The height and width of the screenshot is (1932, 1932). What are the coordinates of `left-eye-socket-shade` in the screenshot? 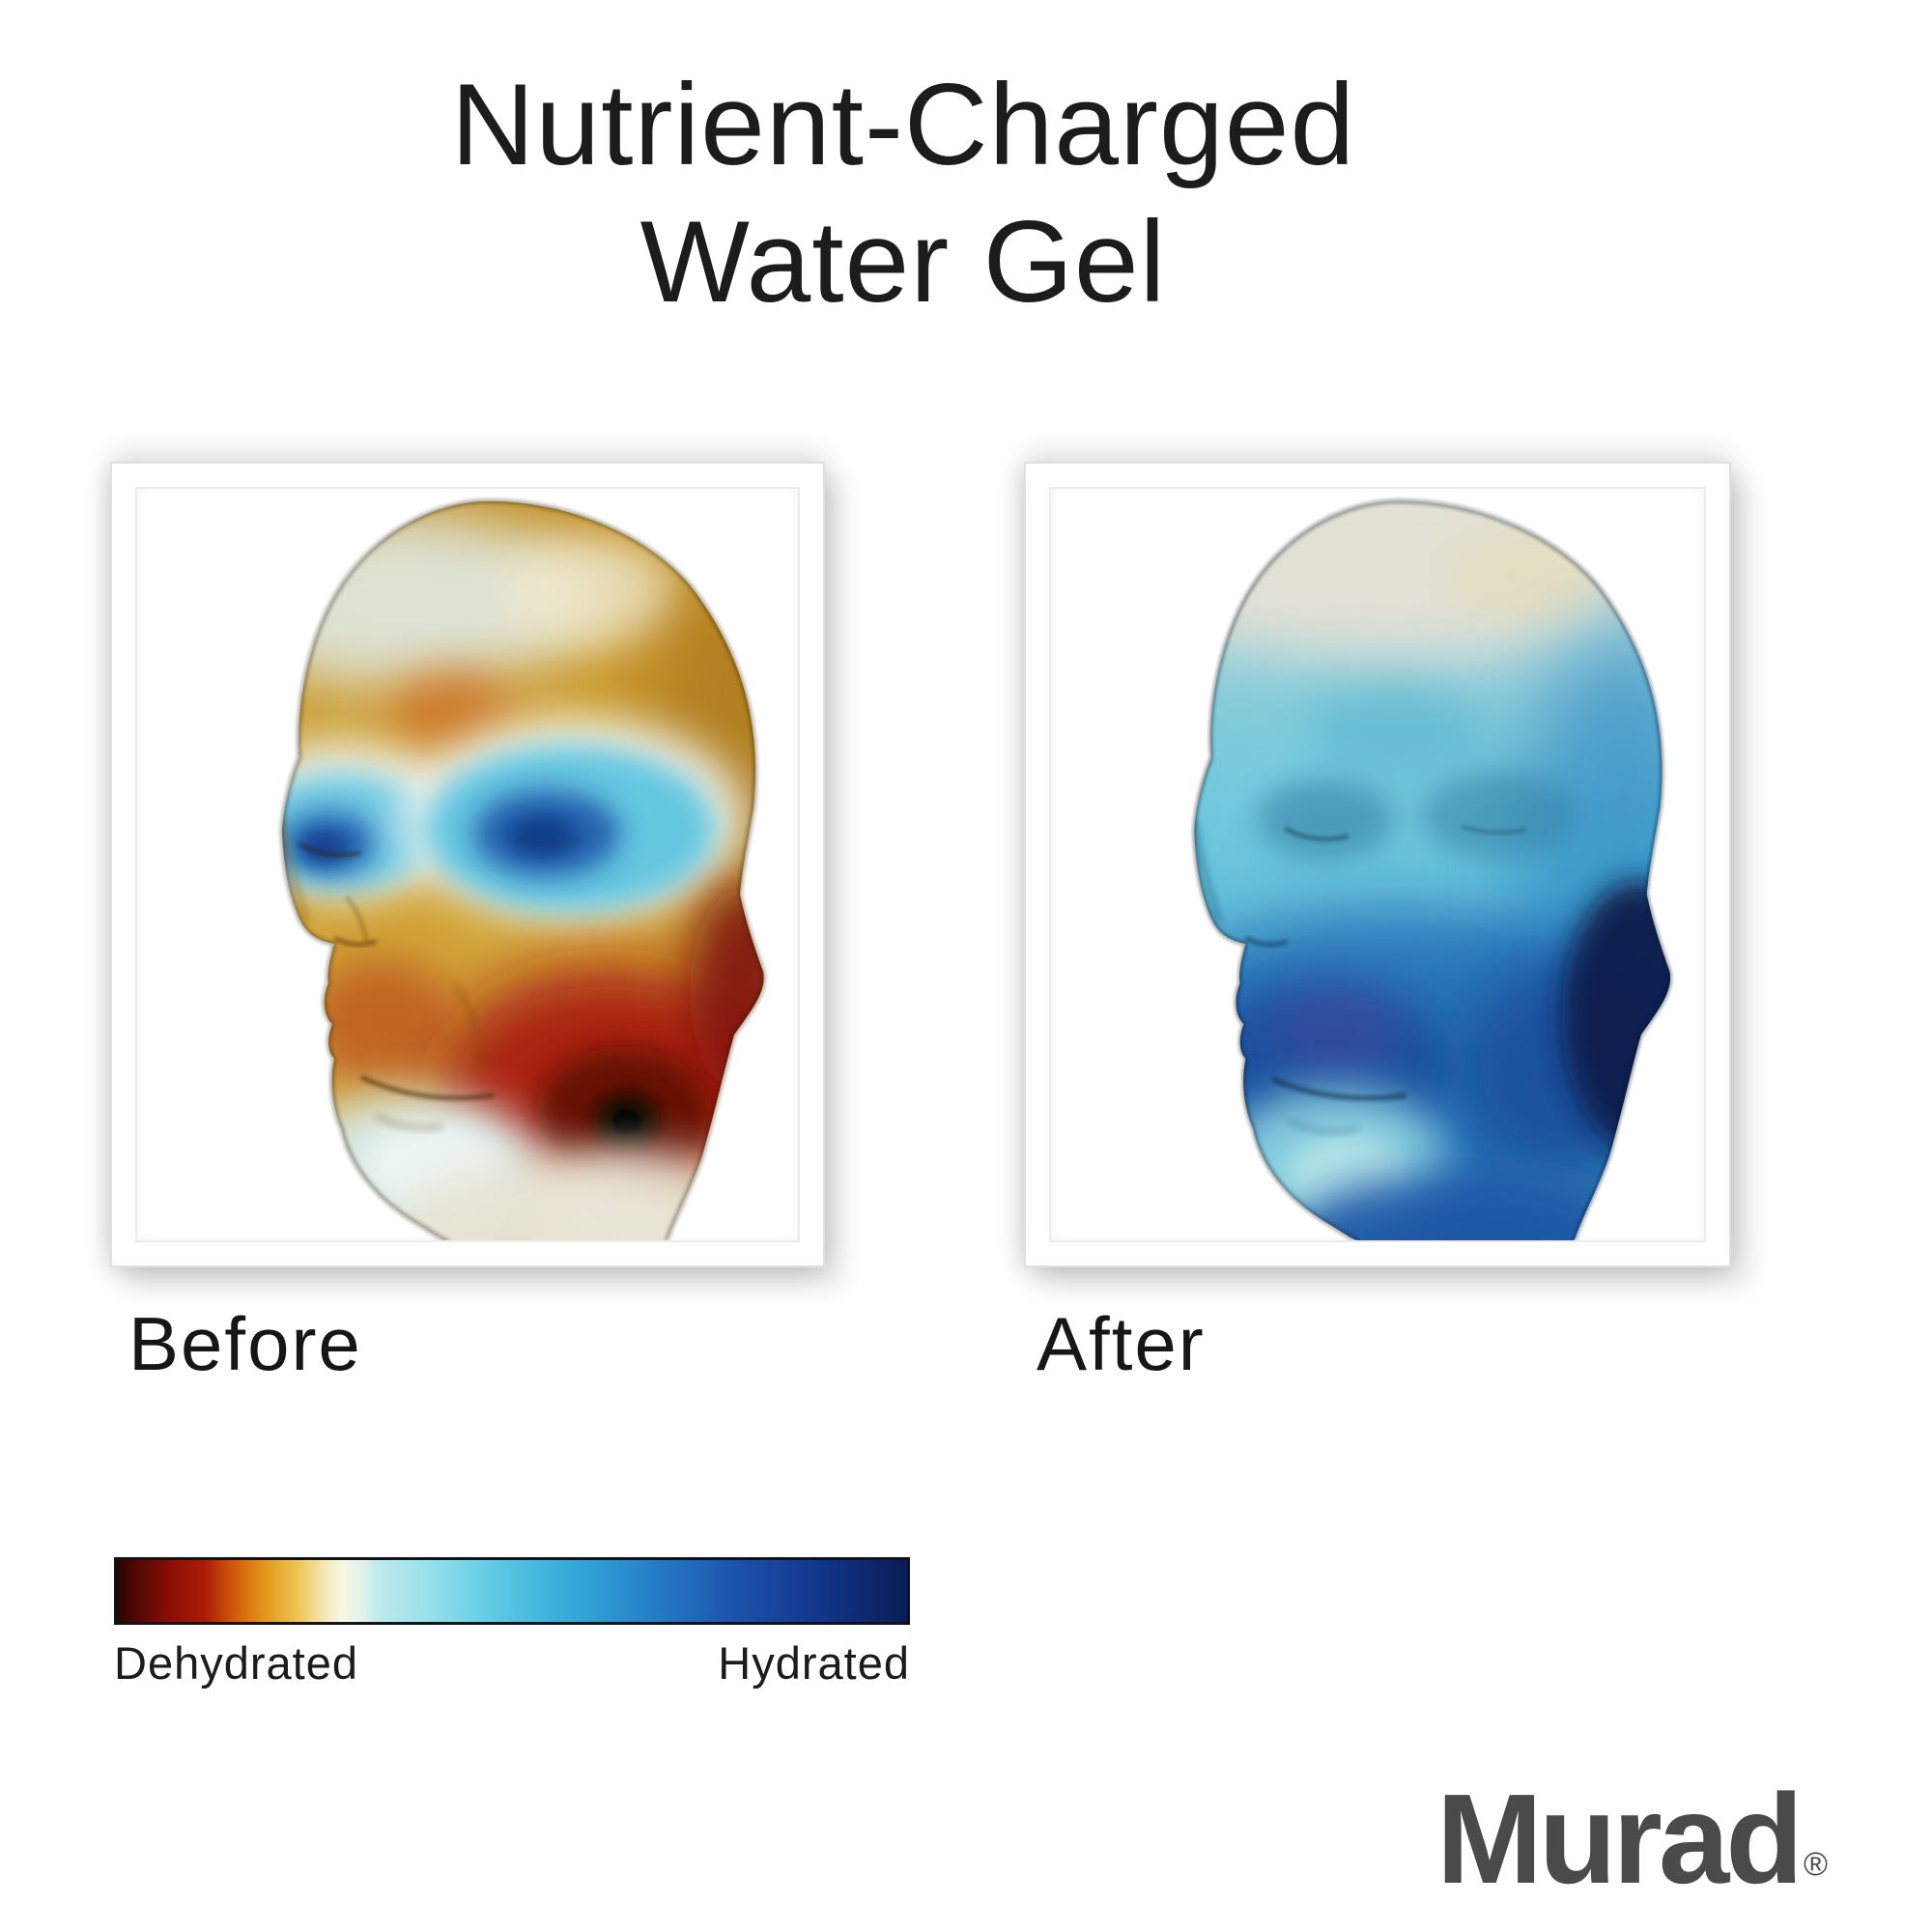 It's located at (1326, 819).